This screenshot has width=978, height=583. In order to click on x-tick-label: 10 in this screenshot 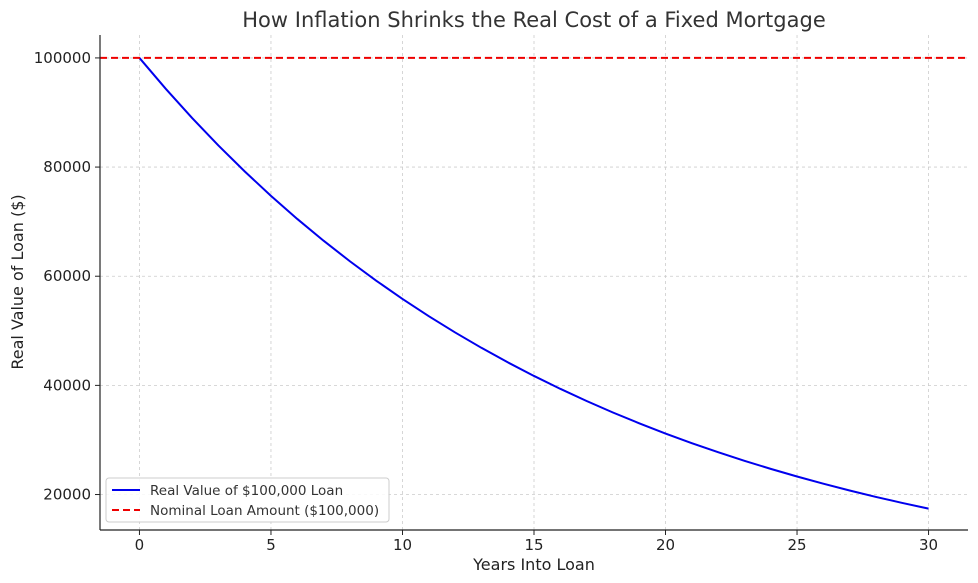, I will do `click(402, 545)`.